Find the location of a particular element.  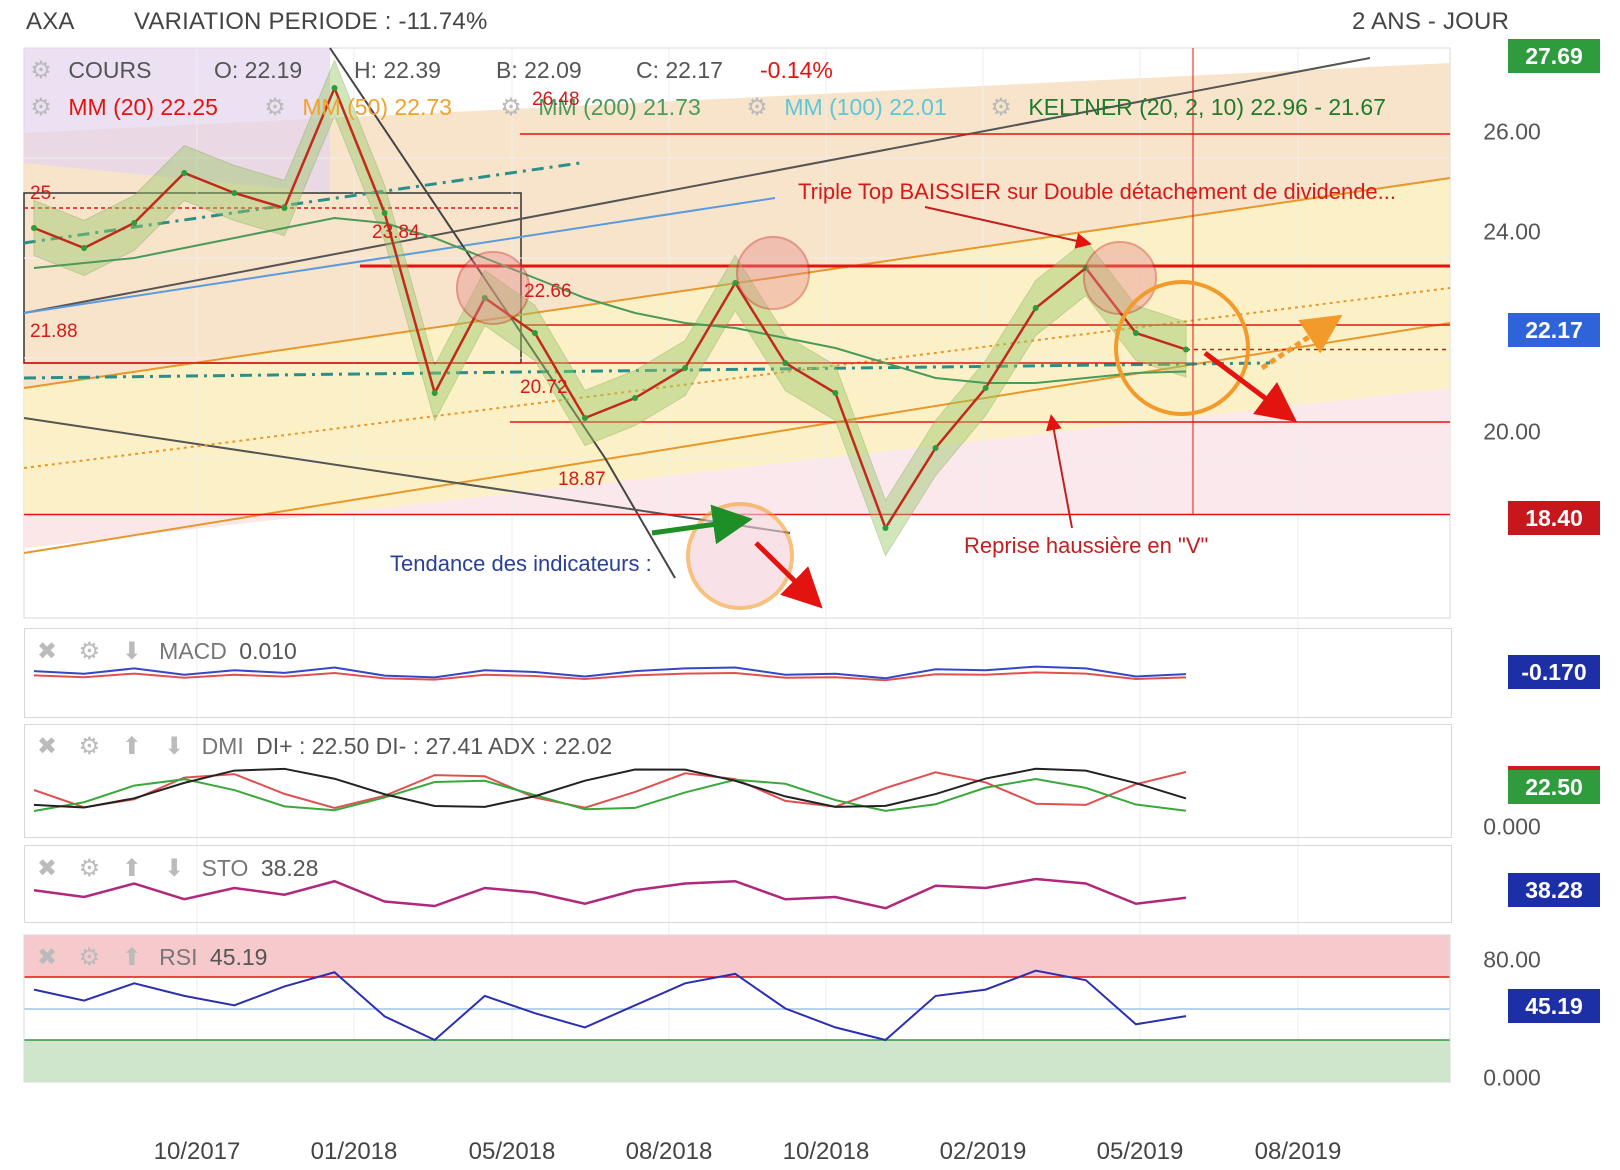

legend-mm100: ⚙ MM (100) 22.01 is located at coordinates (846, 107).